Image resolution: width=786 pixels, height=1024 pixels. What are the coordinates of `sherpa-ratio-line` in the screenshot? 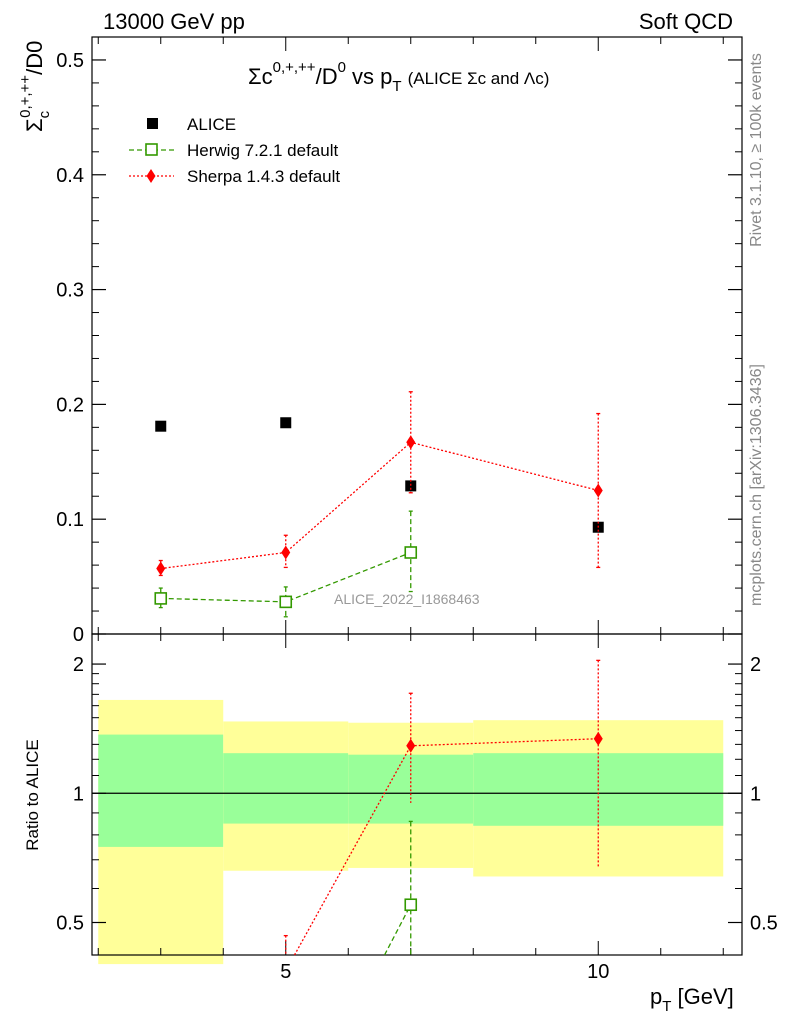 It's located at (504, 742).